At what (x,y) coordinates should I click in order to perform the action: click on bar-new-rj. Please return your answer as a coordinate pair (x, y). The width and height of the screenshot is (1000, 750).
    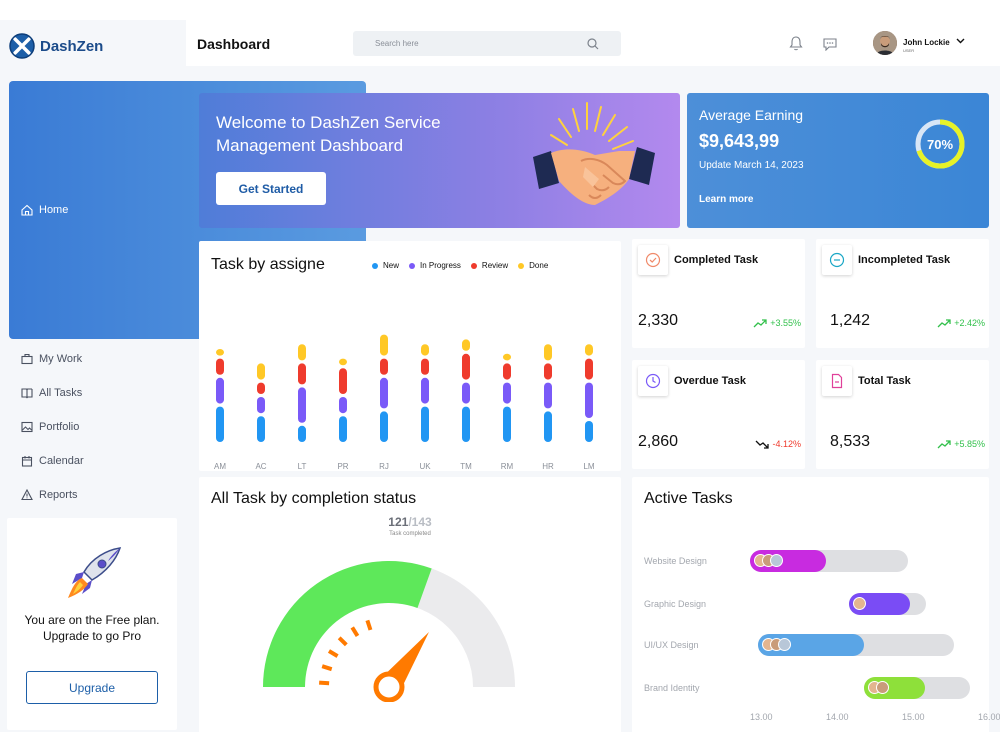
    Looking at the image, I should click on (384, 426).